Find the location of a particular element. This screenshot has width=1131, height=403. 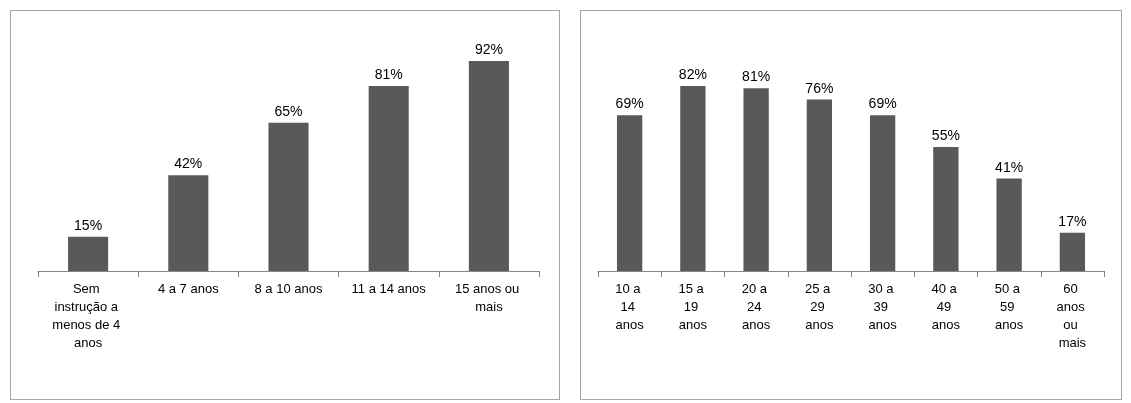

x-tick-label: 10 a 14 anos is located at coordinates (630, 306).